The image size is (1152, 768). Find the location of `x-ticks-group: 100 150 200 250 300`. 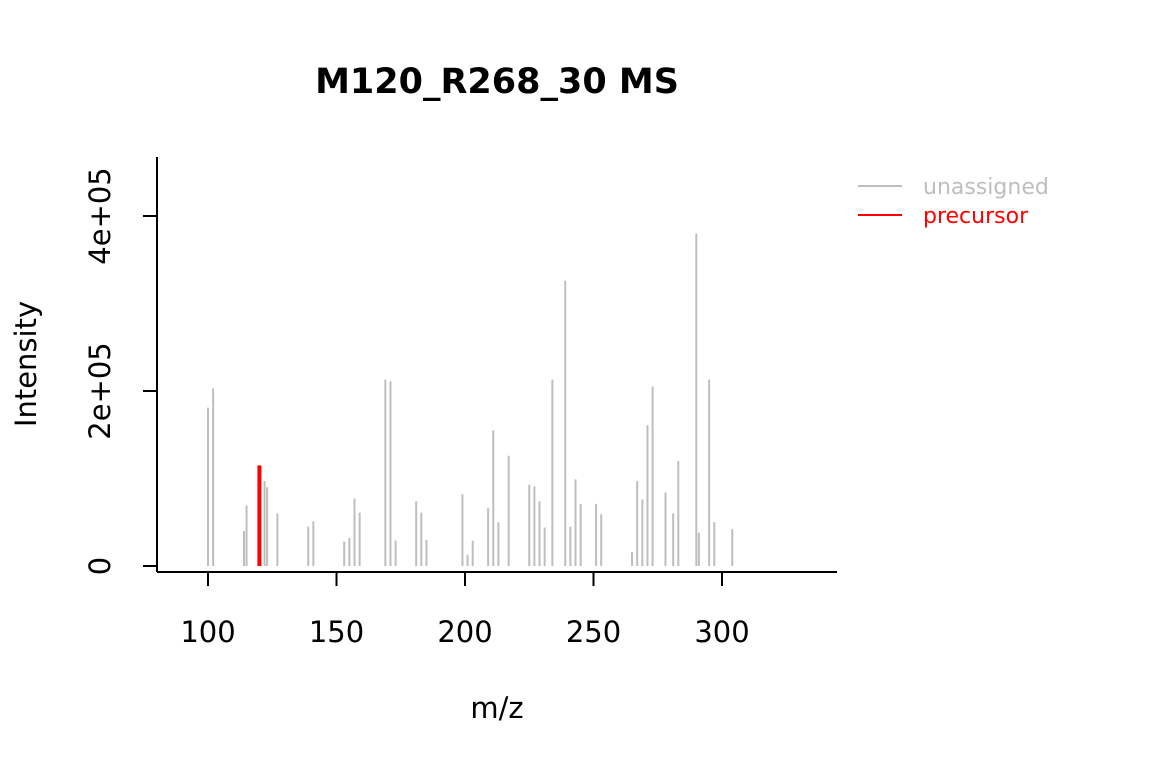

x-ticks-group: 100 150 200 250 300 is located at coordinates (465, 610).